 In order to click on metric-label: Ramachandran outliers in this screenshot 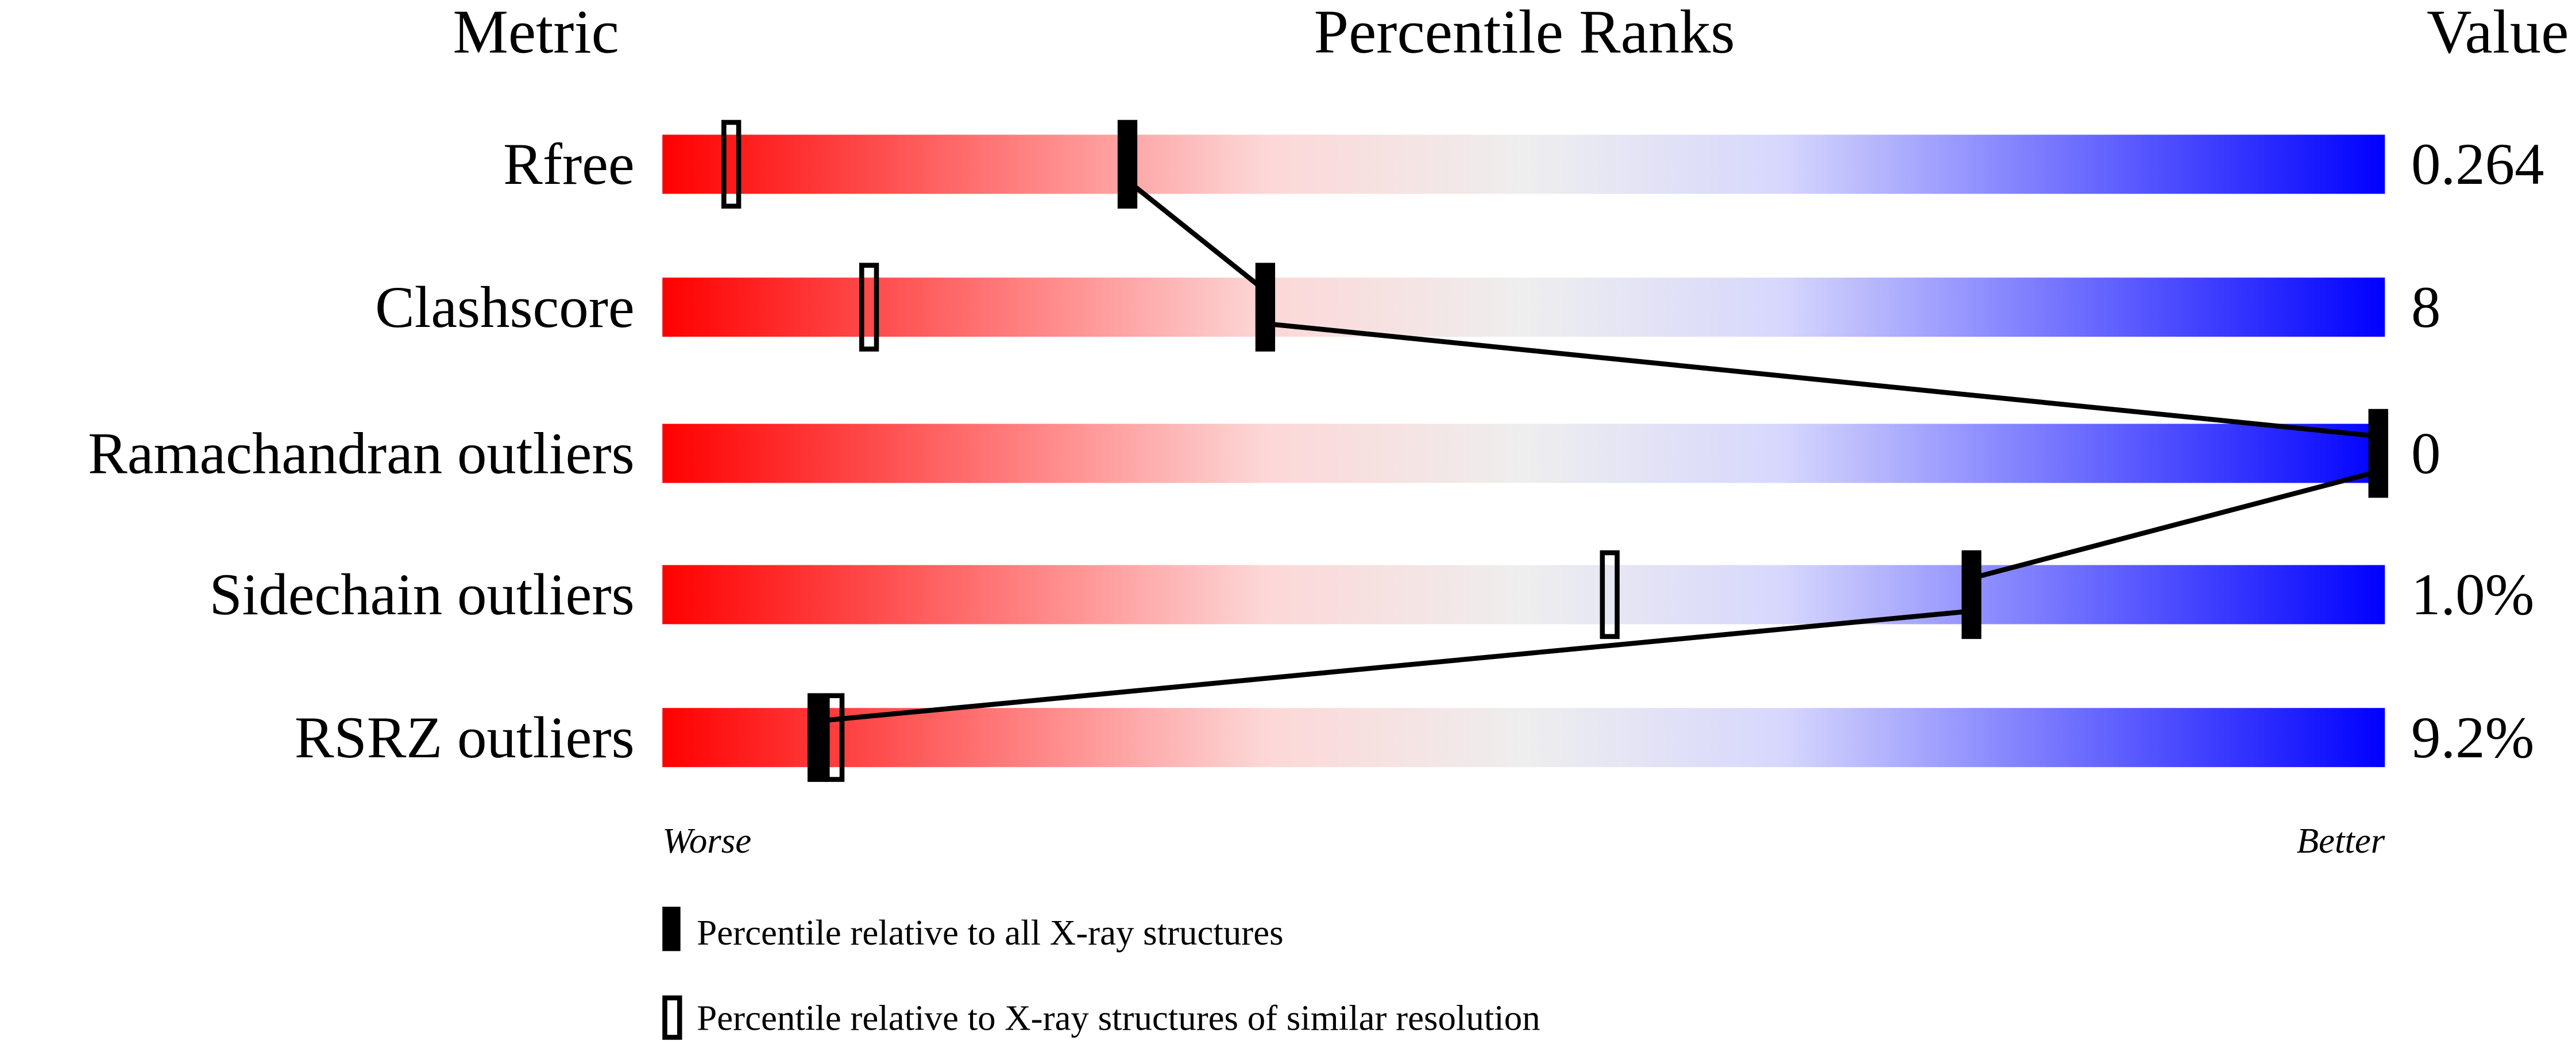, I will do `click(361, 453)`.